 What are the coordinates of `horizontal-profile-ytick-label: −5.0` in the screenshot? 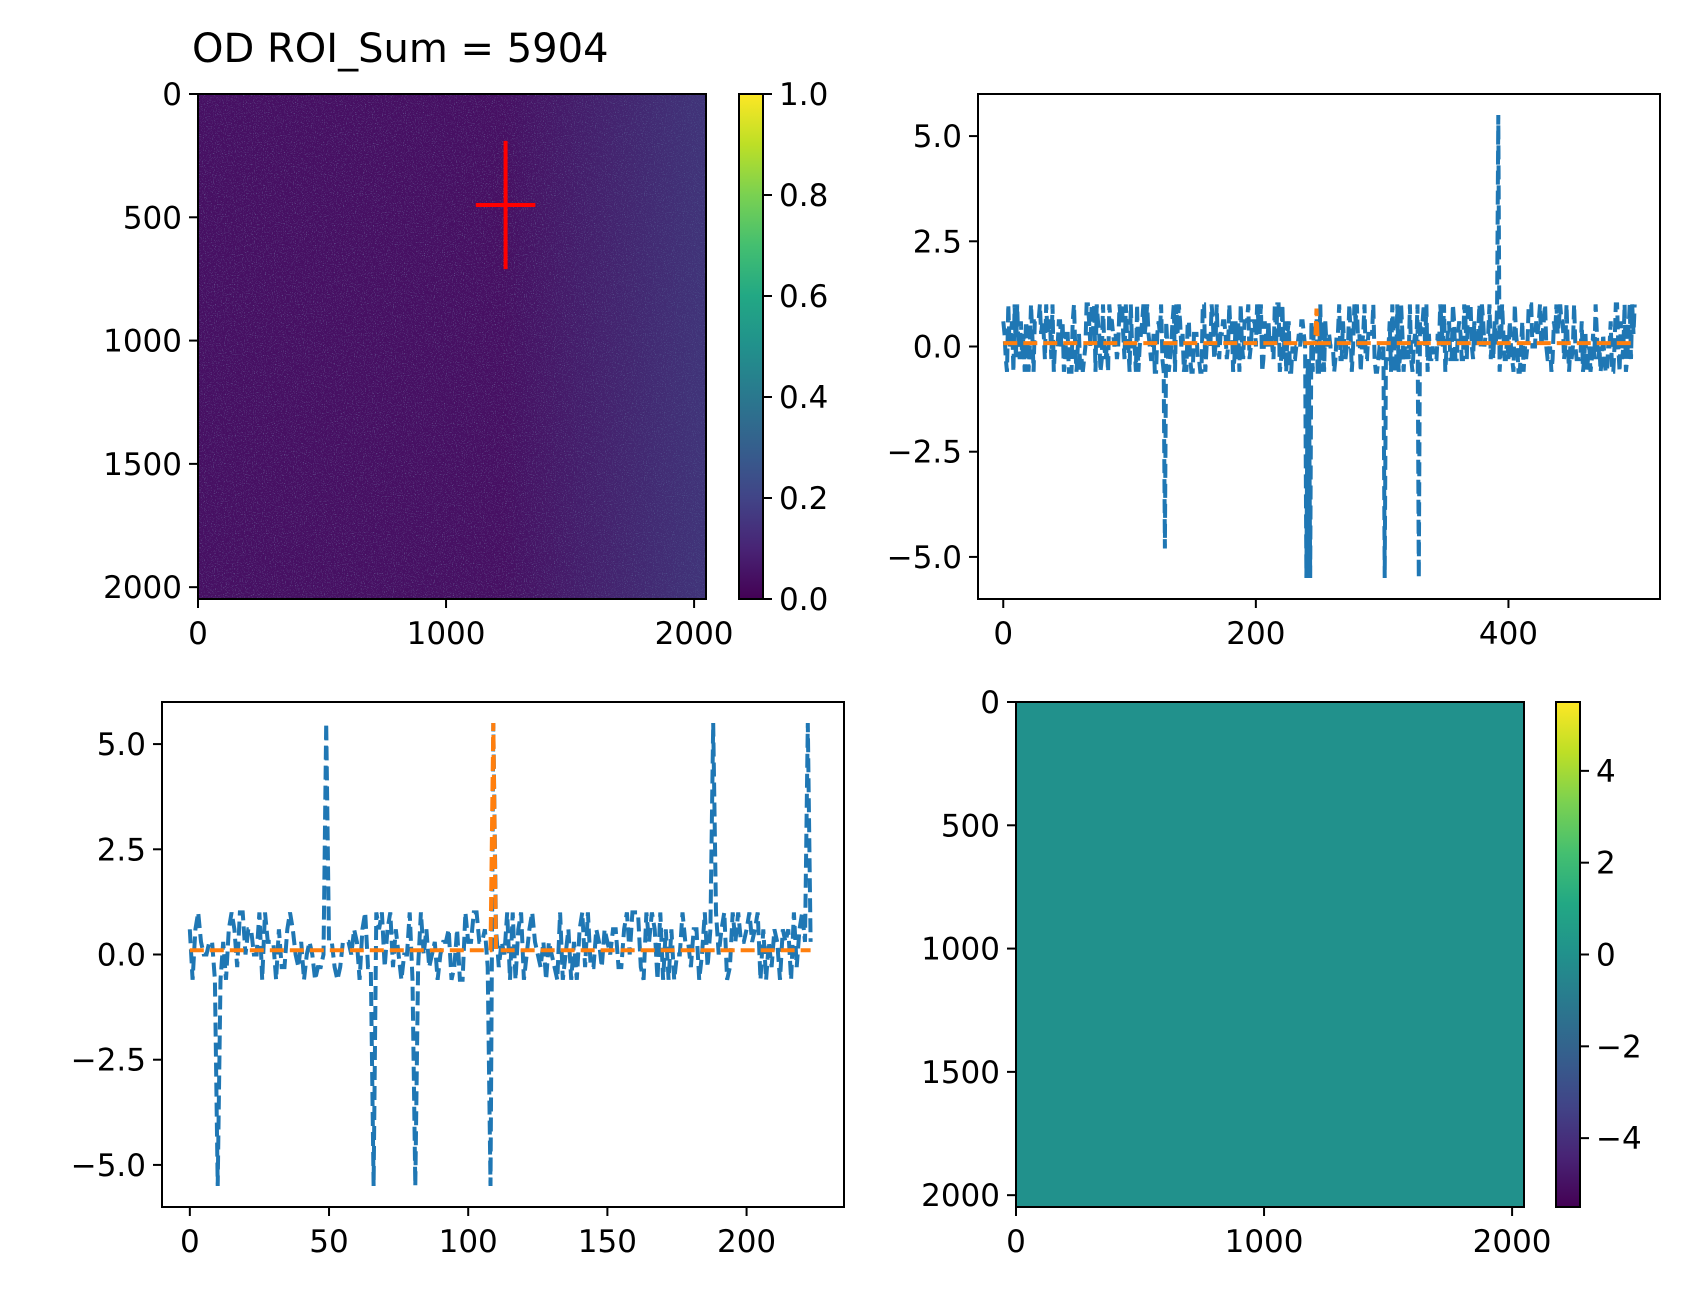 It's located at (924, 558).